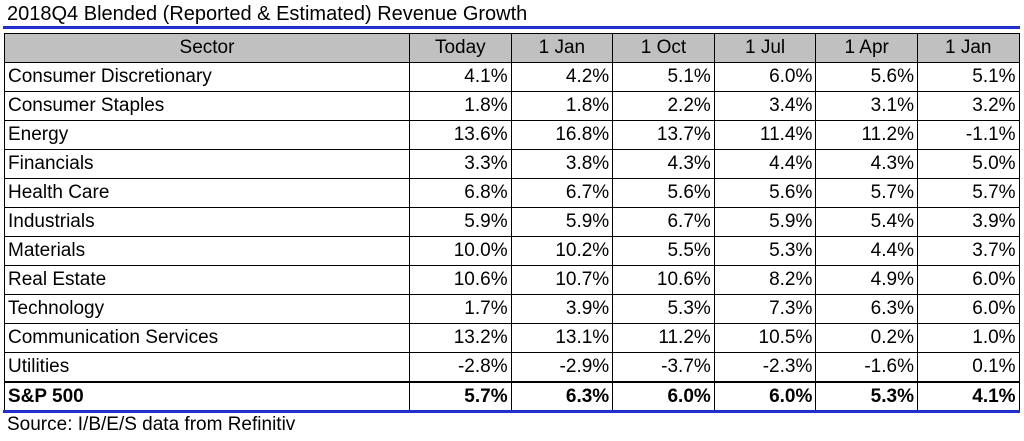 This screenshot has width=1024, height=441. I want to click on total-row: S&P 500 5.7% 6.3% 6.0% 6.0% 5.3% 4.1%, so click(512, 396).